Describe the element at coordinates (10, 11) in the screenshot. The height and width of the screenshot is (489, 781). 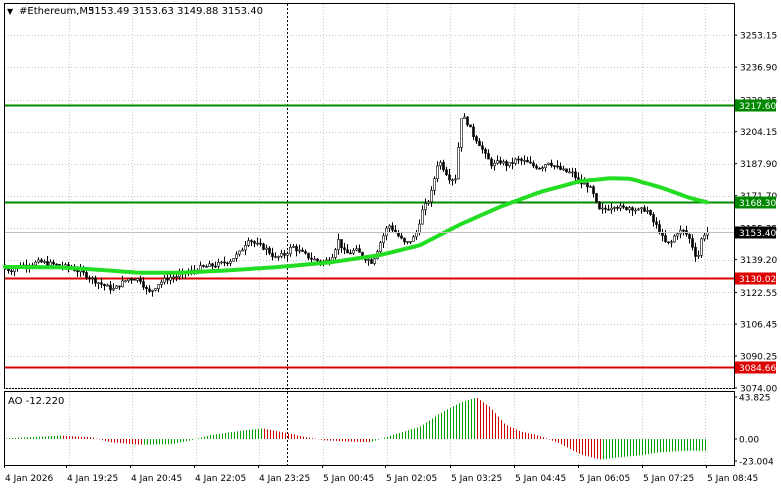
I see `dropdown-arrow-icon: ▼` at that location.